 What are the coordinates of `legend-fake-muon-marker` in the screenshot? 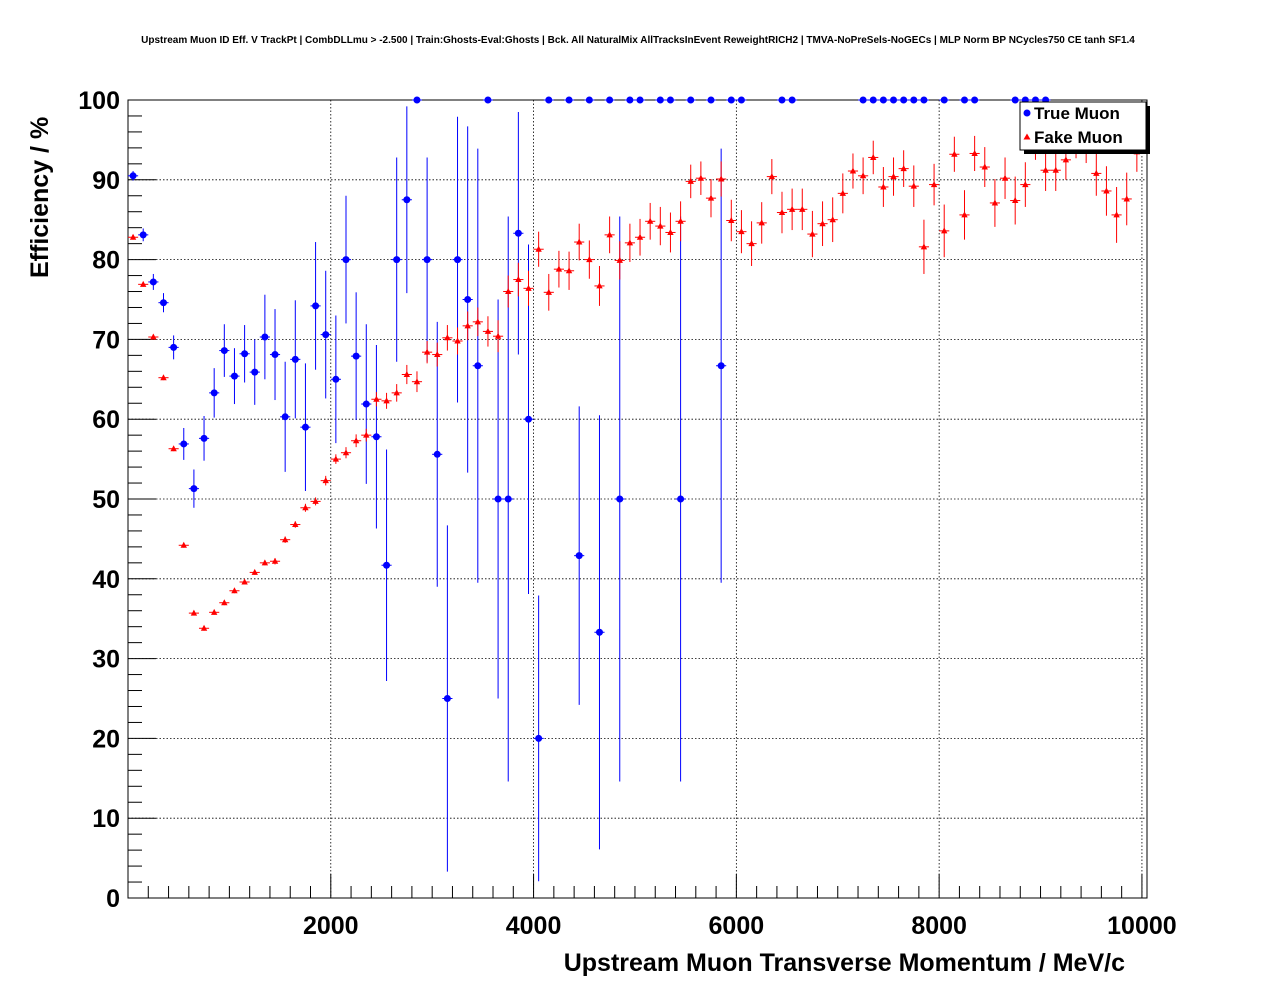 It's located at (1027, 136).